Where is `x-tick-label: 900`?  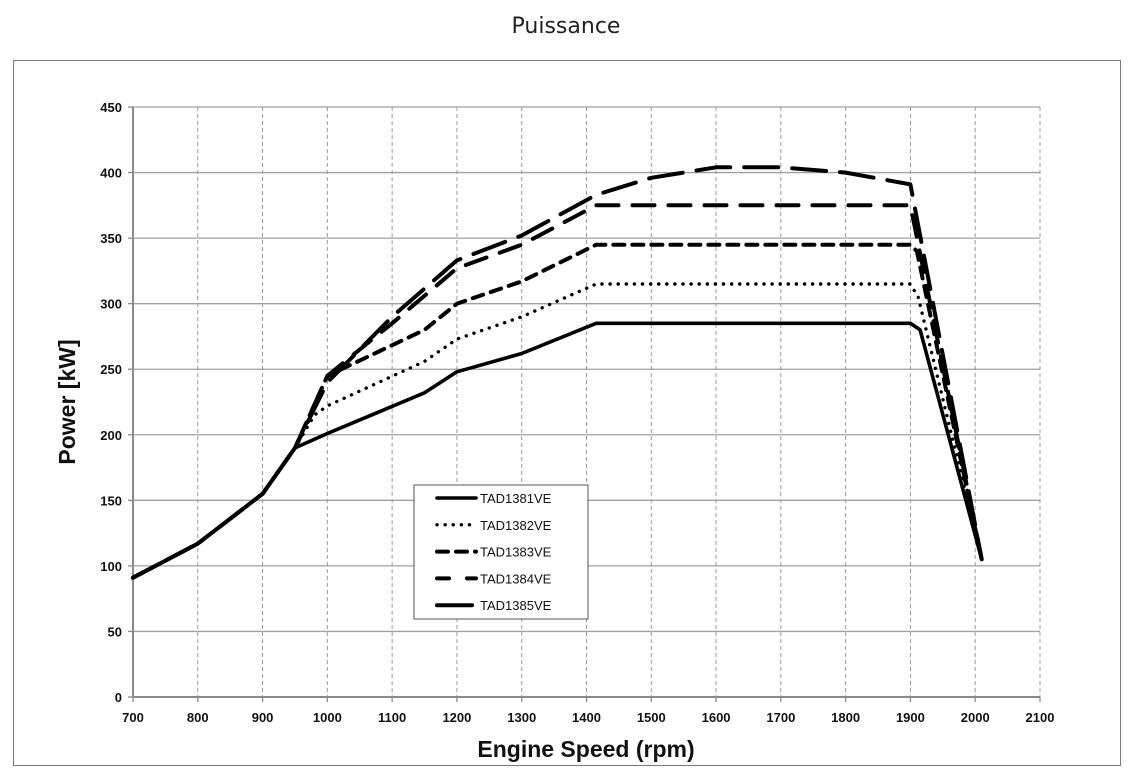
x-tick-label: 900 is located at coordinates (263, 717).